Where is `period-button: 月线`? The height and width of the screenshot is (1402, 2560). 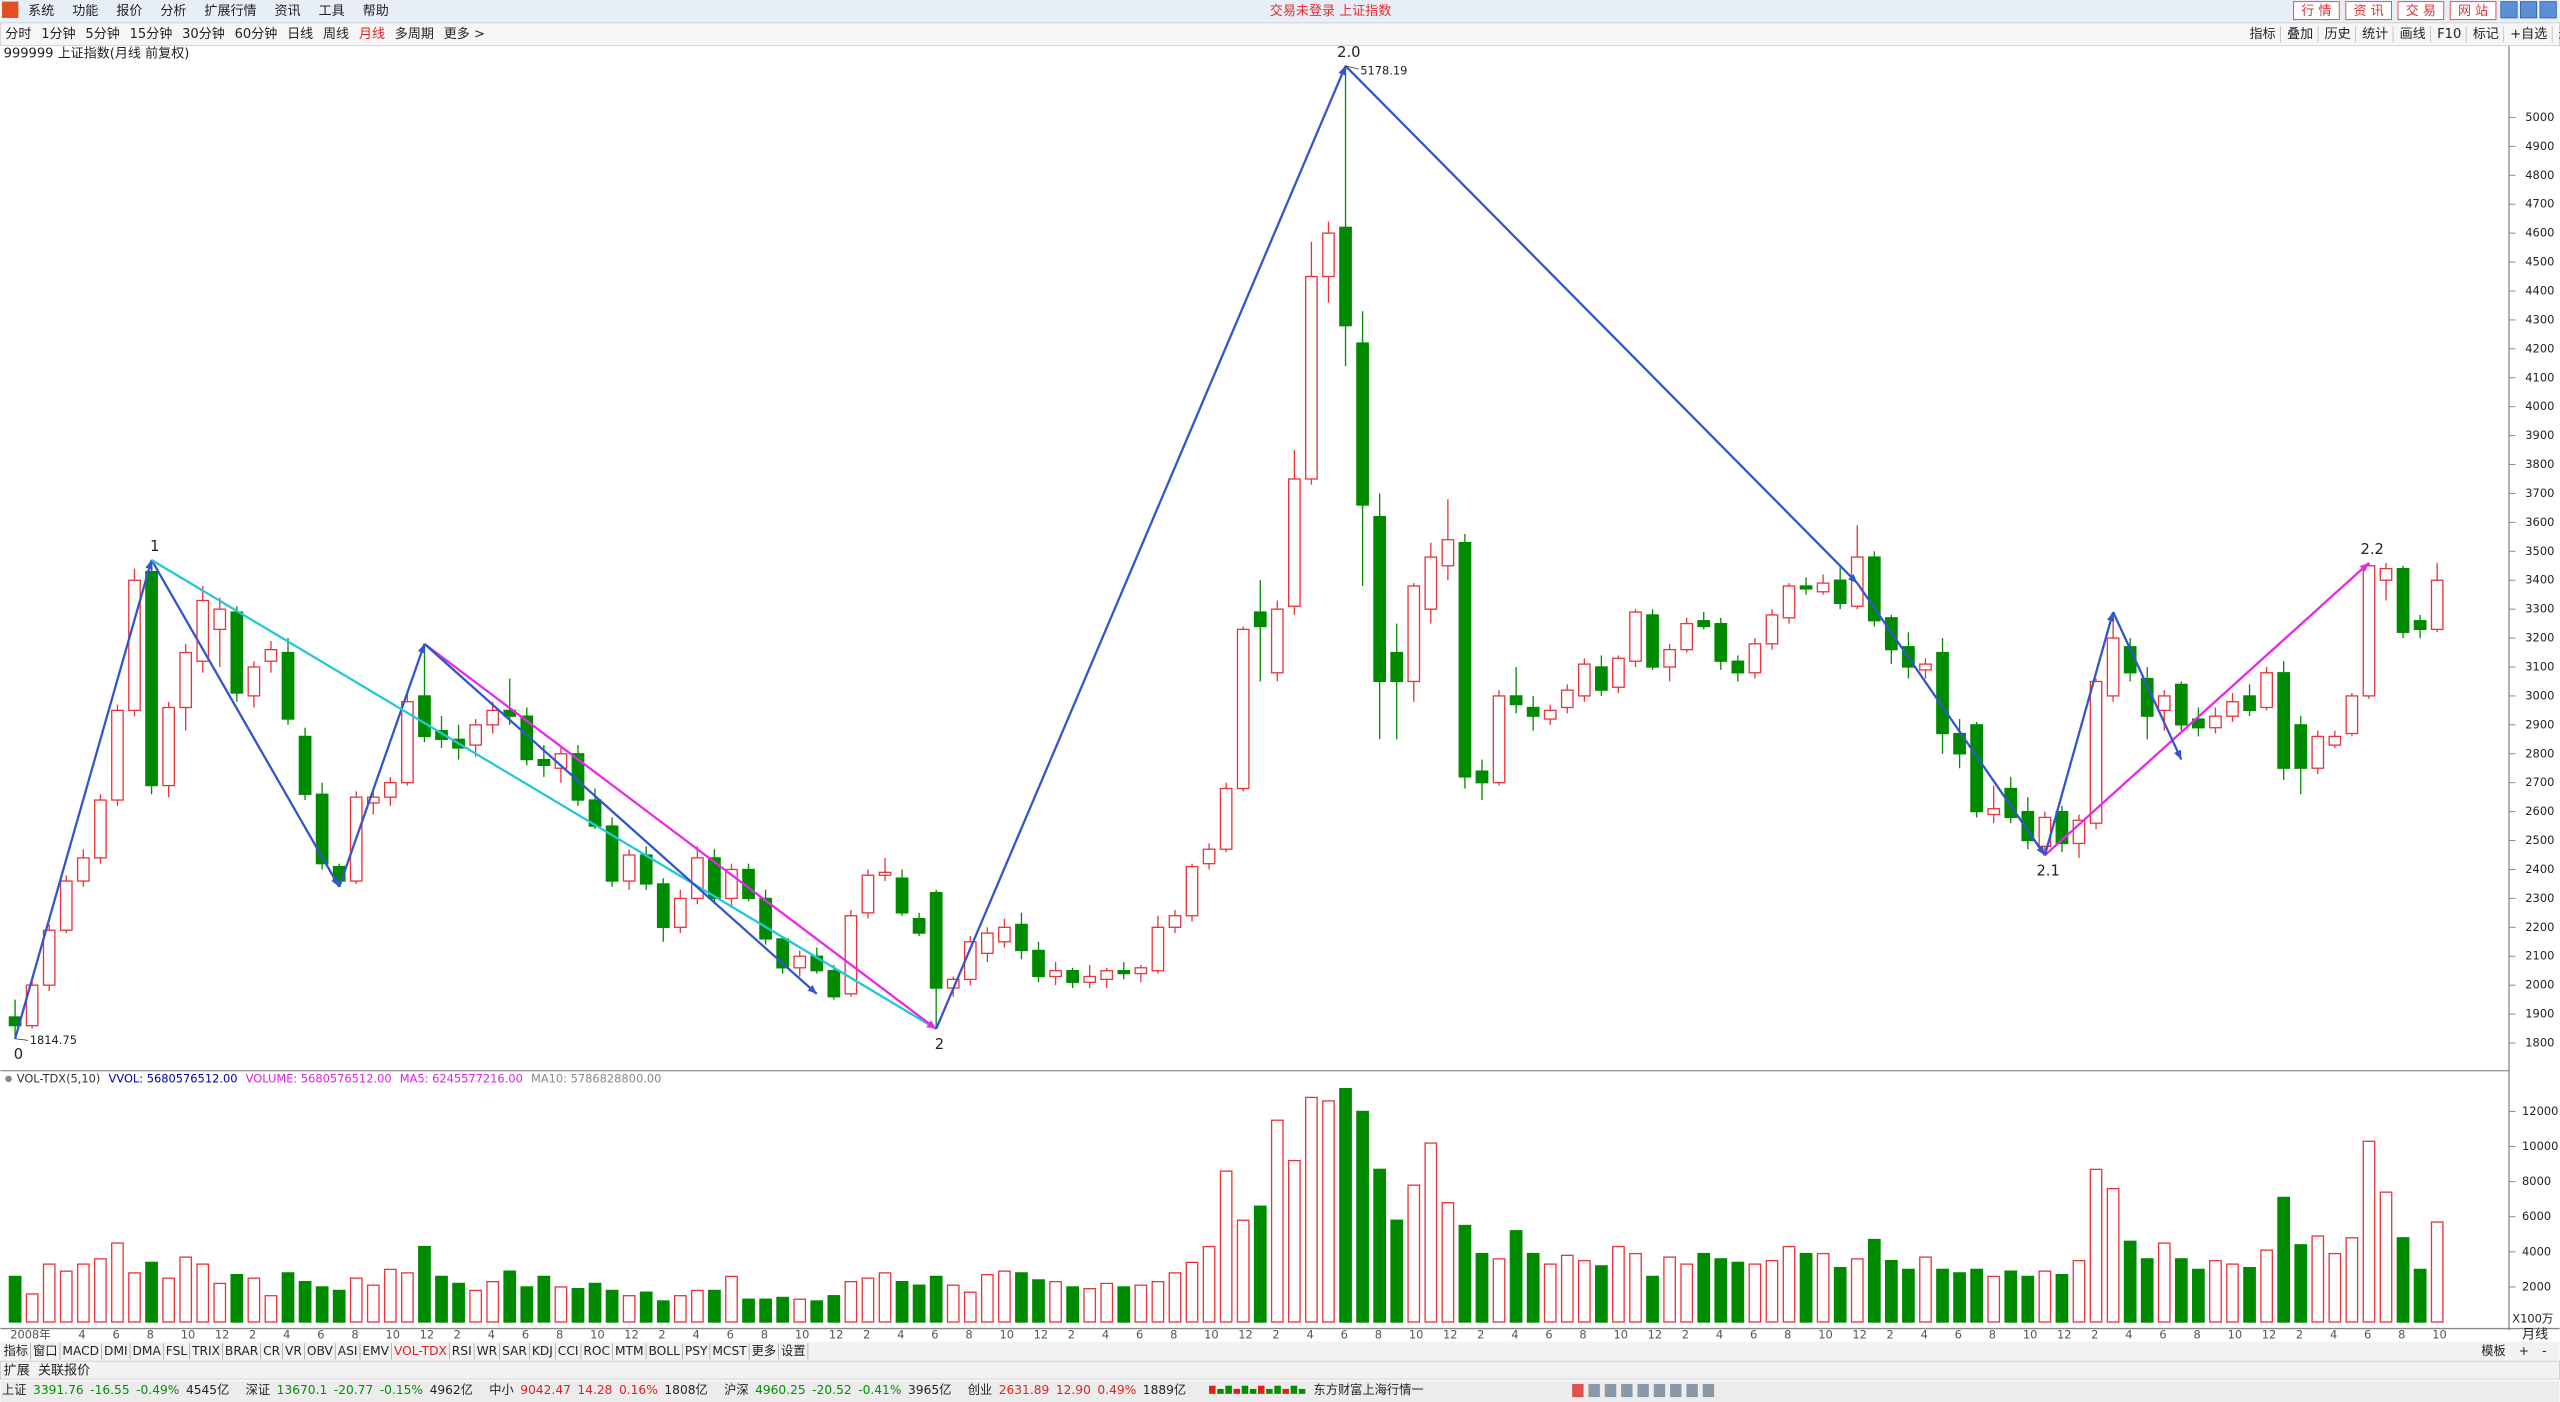 period-button: 月线 is located at coordinates (372, 34).